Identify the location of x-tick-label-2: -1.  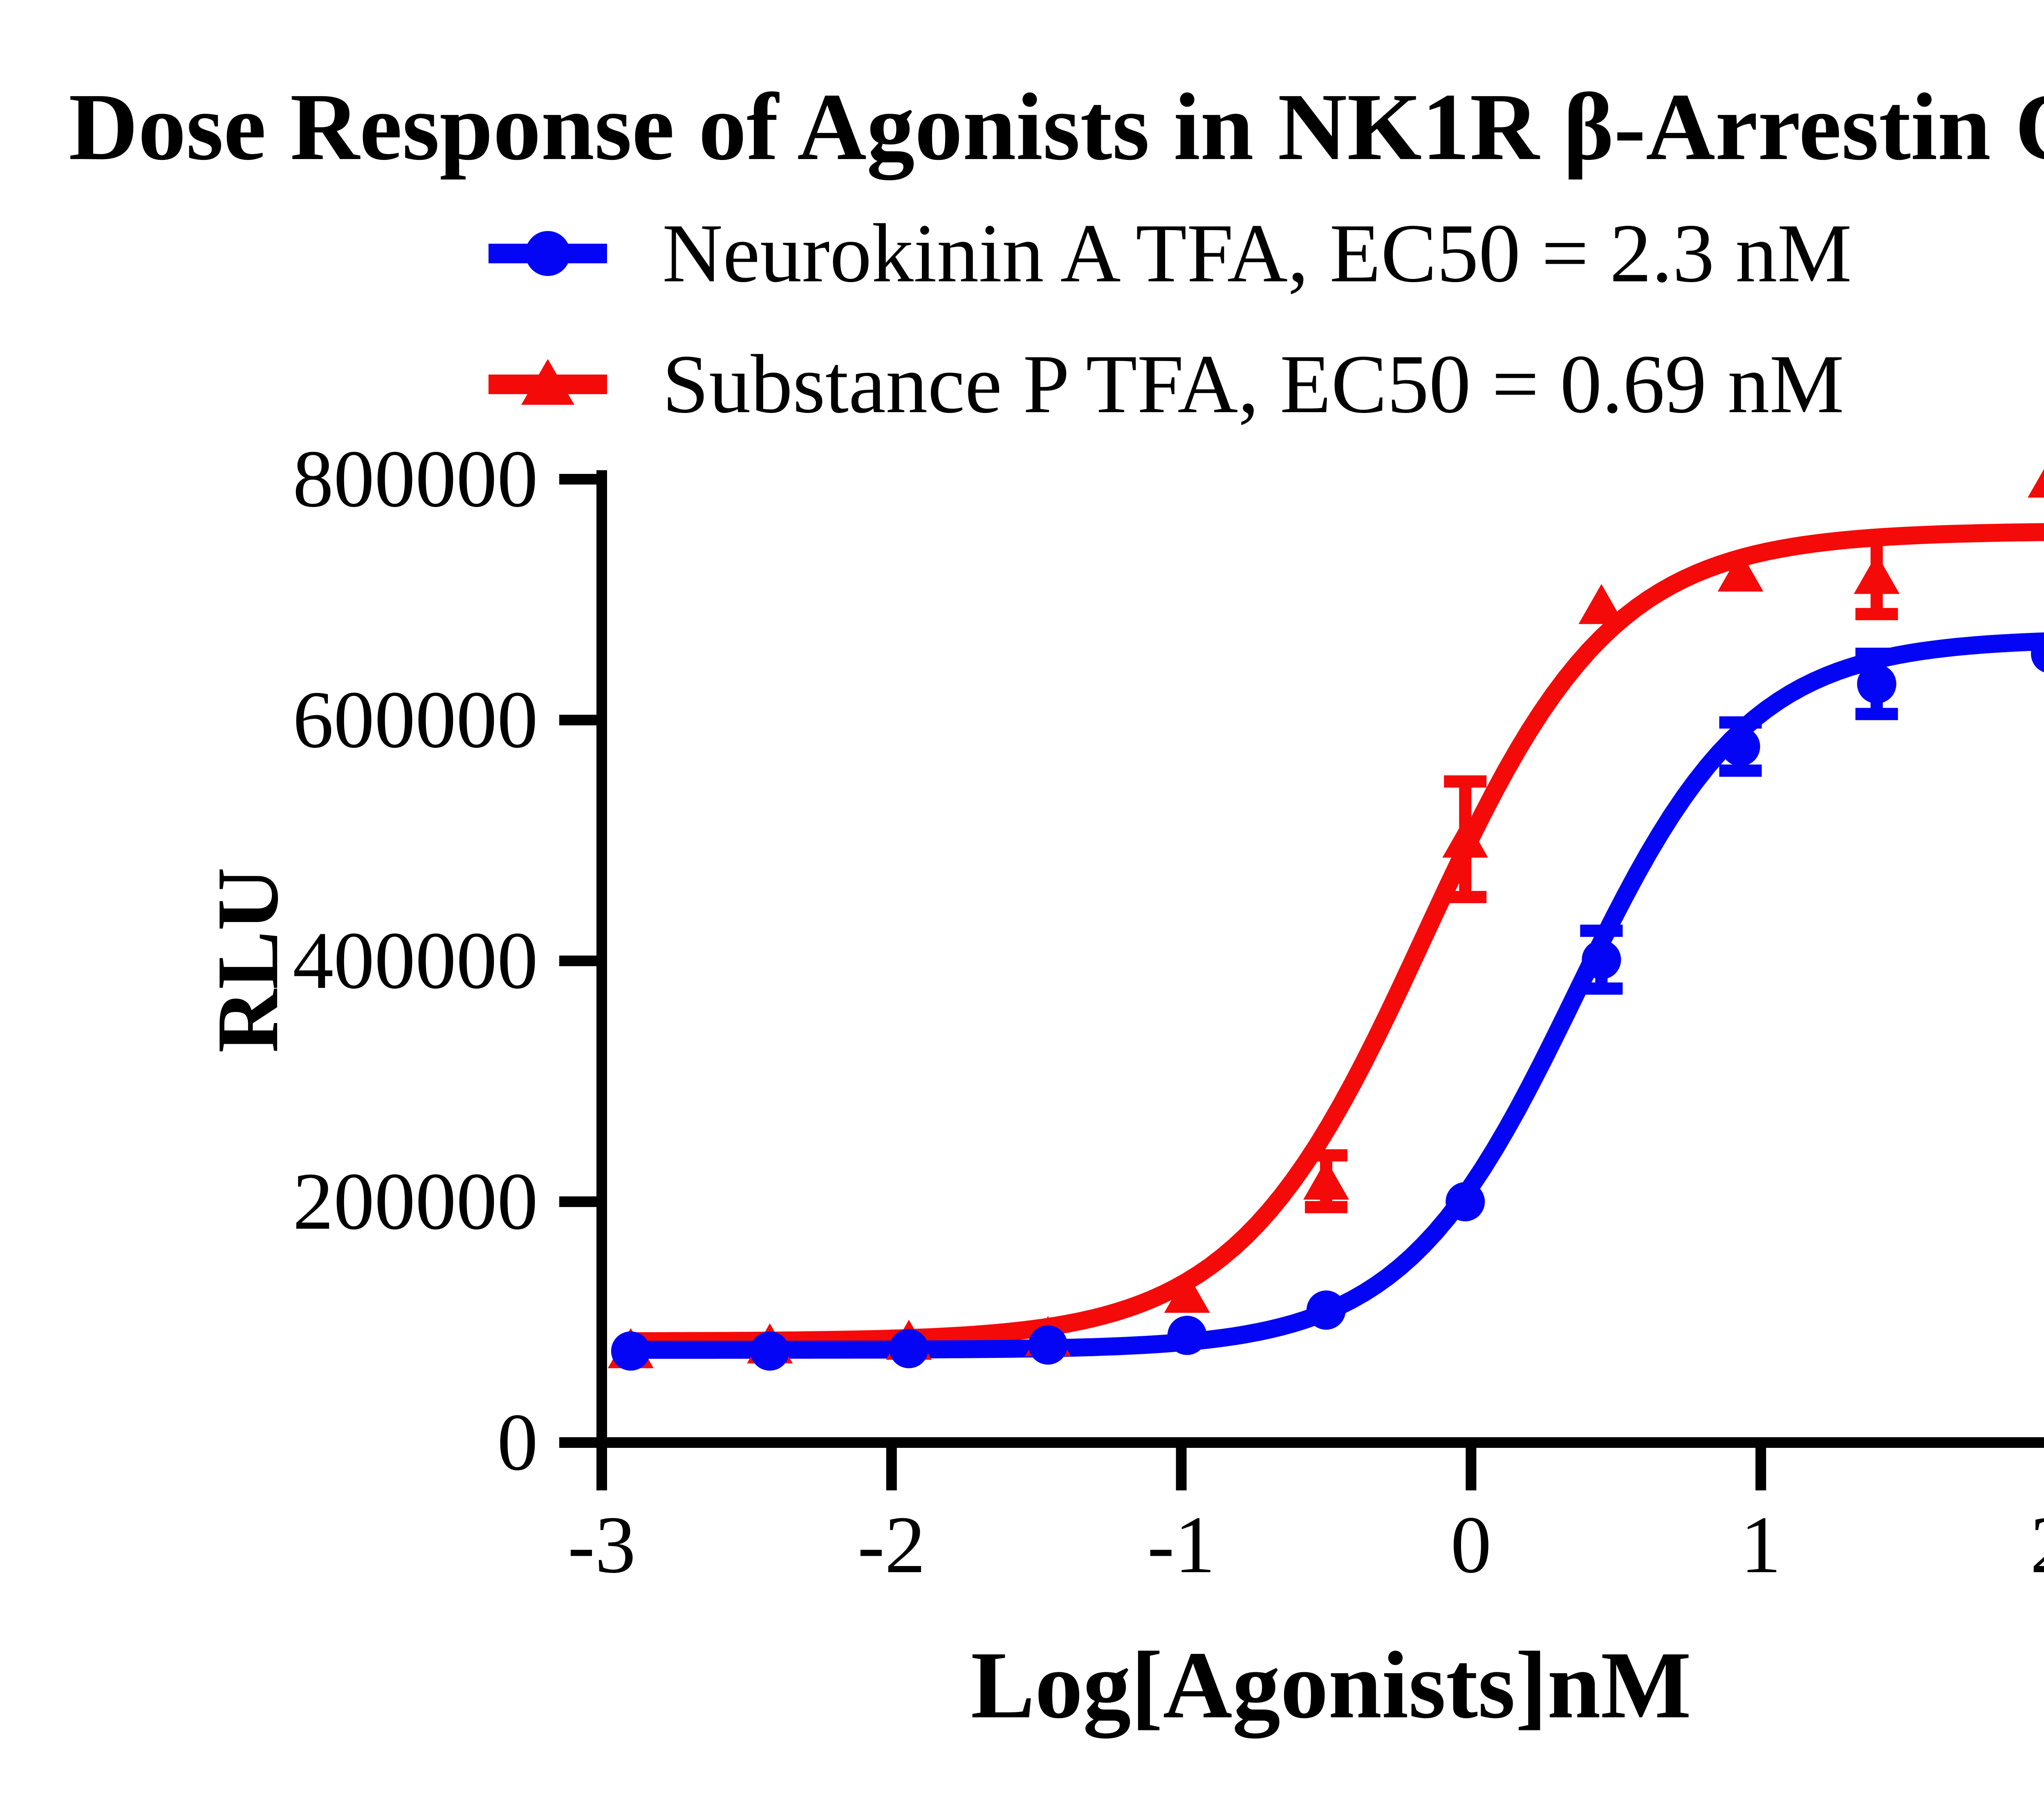
(1181, 1545).